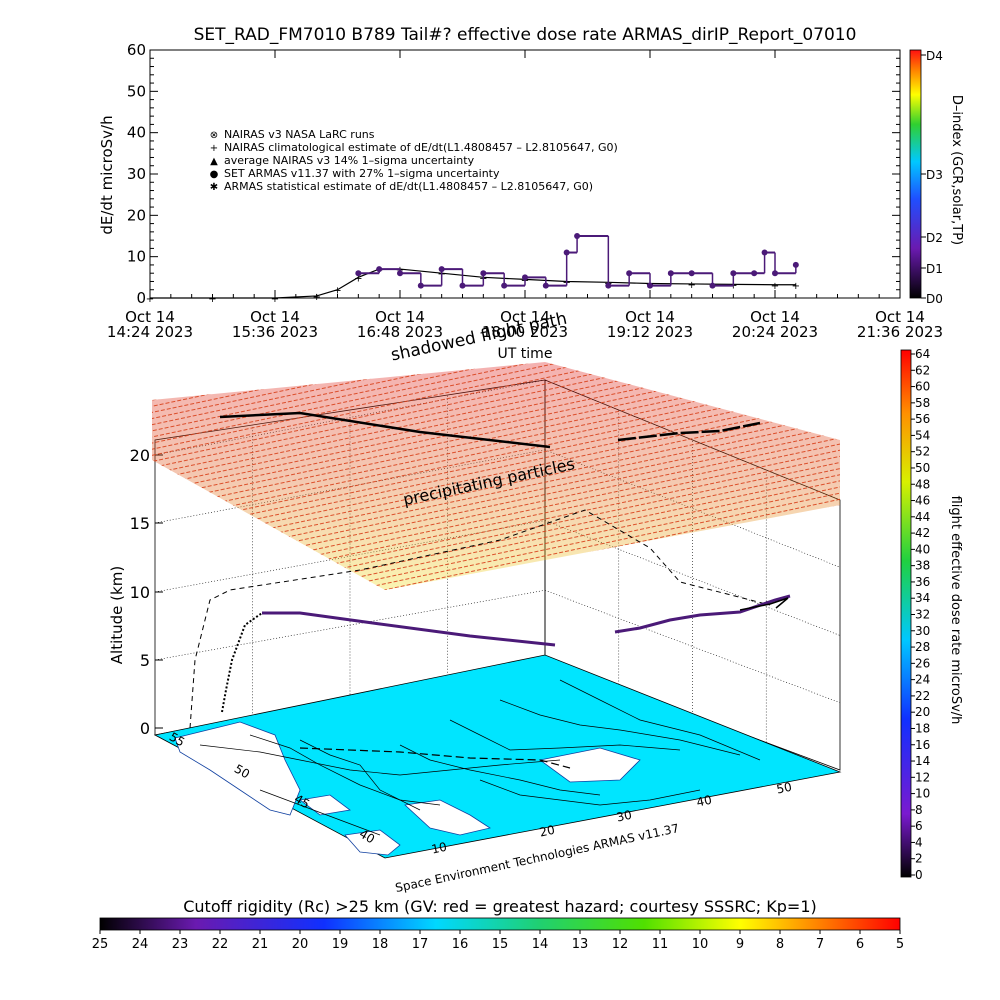  Describe the element at coordinates (919, 810) in the screenshot. I see `dose-rate-tick-label: 8` at that location.